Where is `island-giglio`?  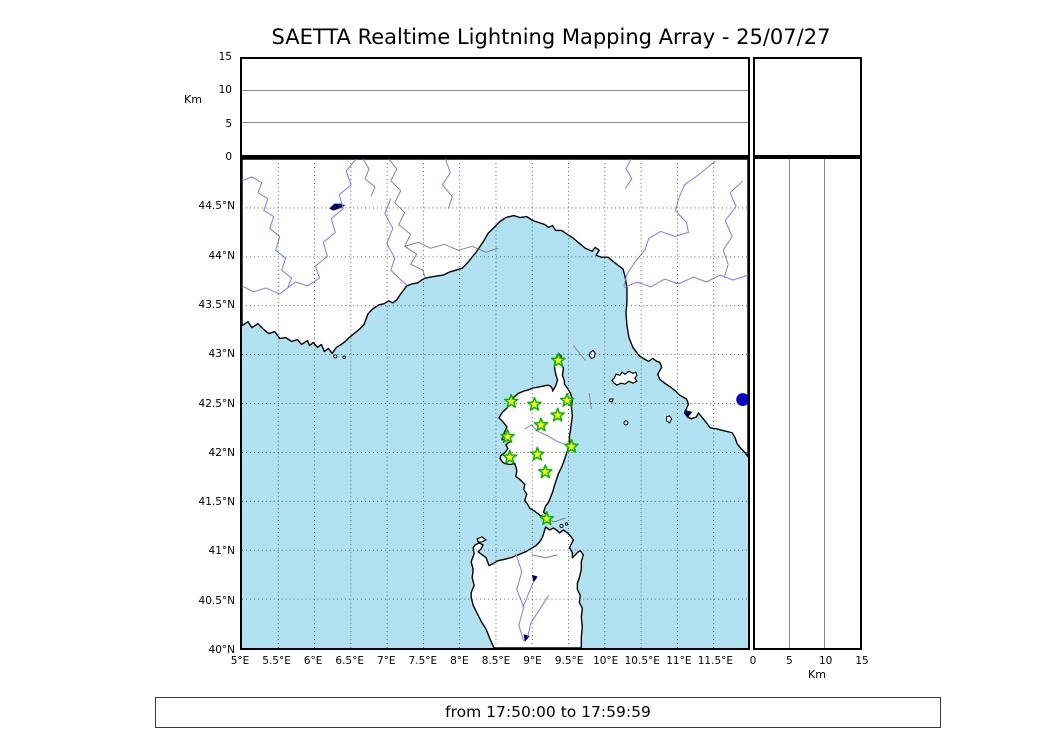
island-giglio is located at coordinates (669, 419).